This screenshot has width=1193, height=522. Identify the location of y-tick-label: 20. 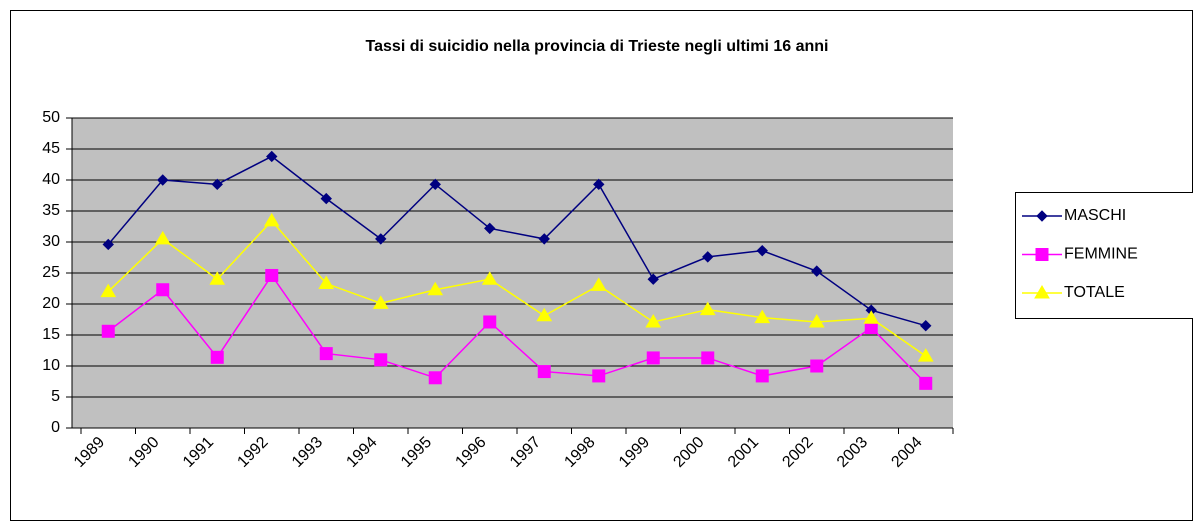
(51, 303).